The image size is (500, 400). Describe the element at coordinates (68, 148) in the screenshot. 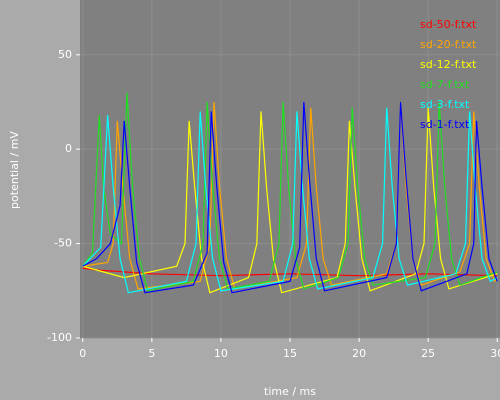

I see `y-tick-label: 0` at that location.